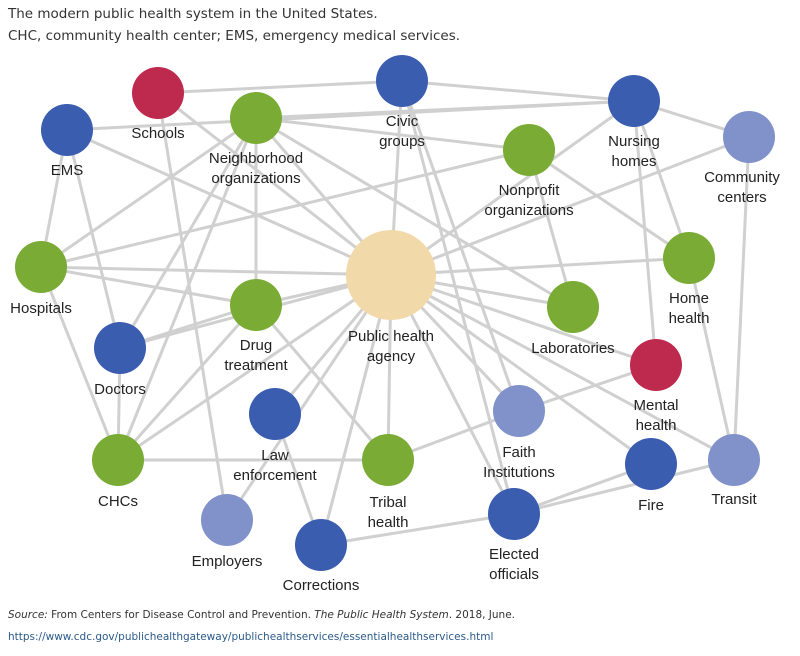 This screenshot has width=800, height=656. What do you see at coordinates (256, 305) in the screenshot?
I see `node-circle-drug` at bounding box center [256, 305].